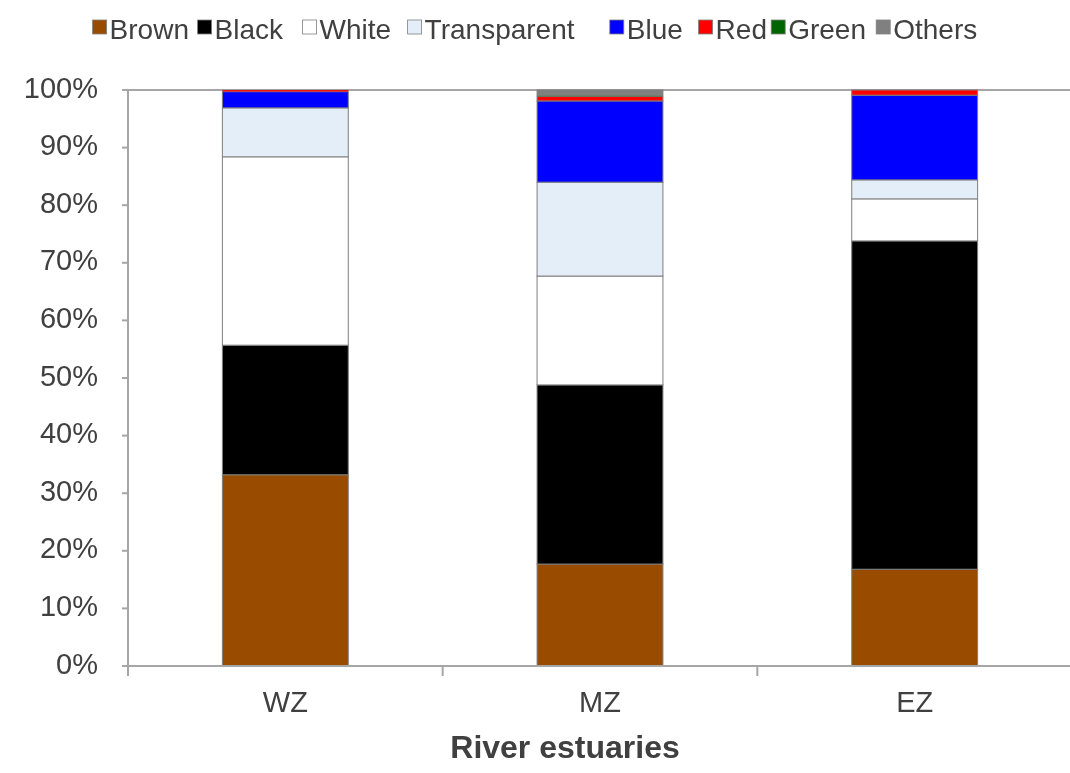 The width and height of the screenshot is (1070, 773). Describe the element at coordinates (285, 702) in the screenshot. I see `x-tick-label: WZ` at that location.